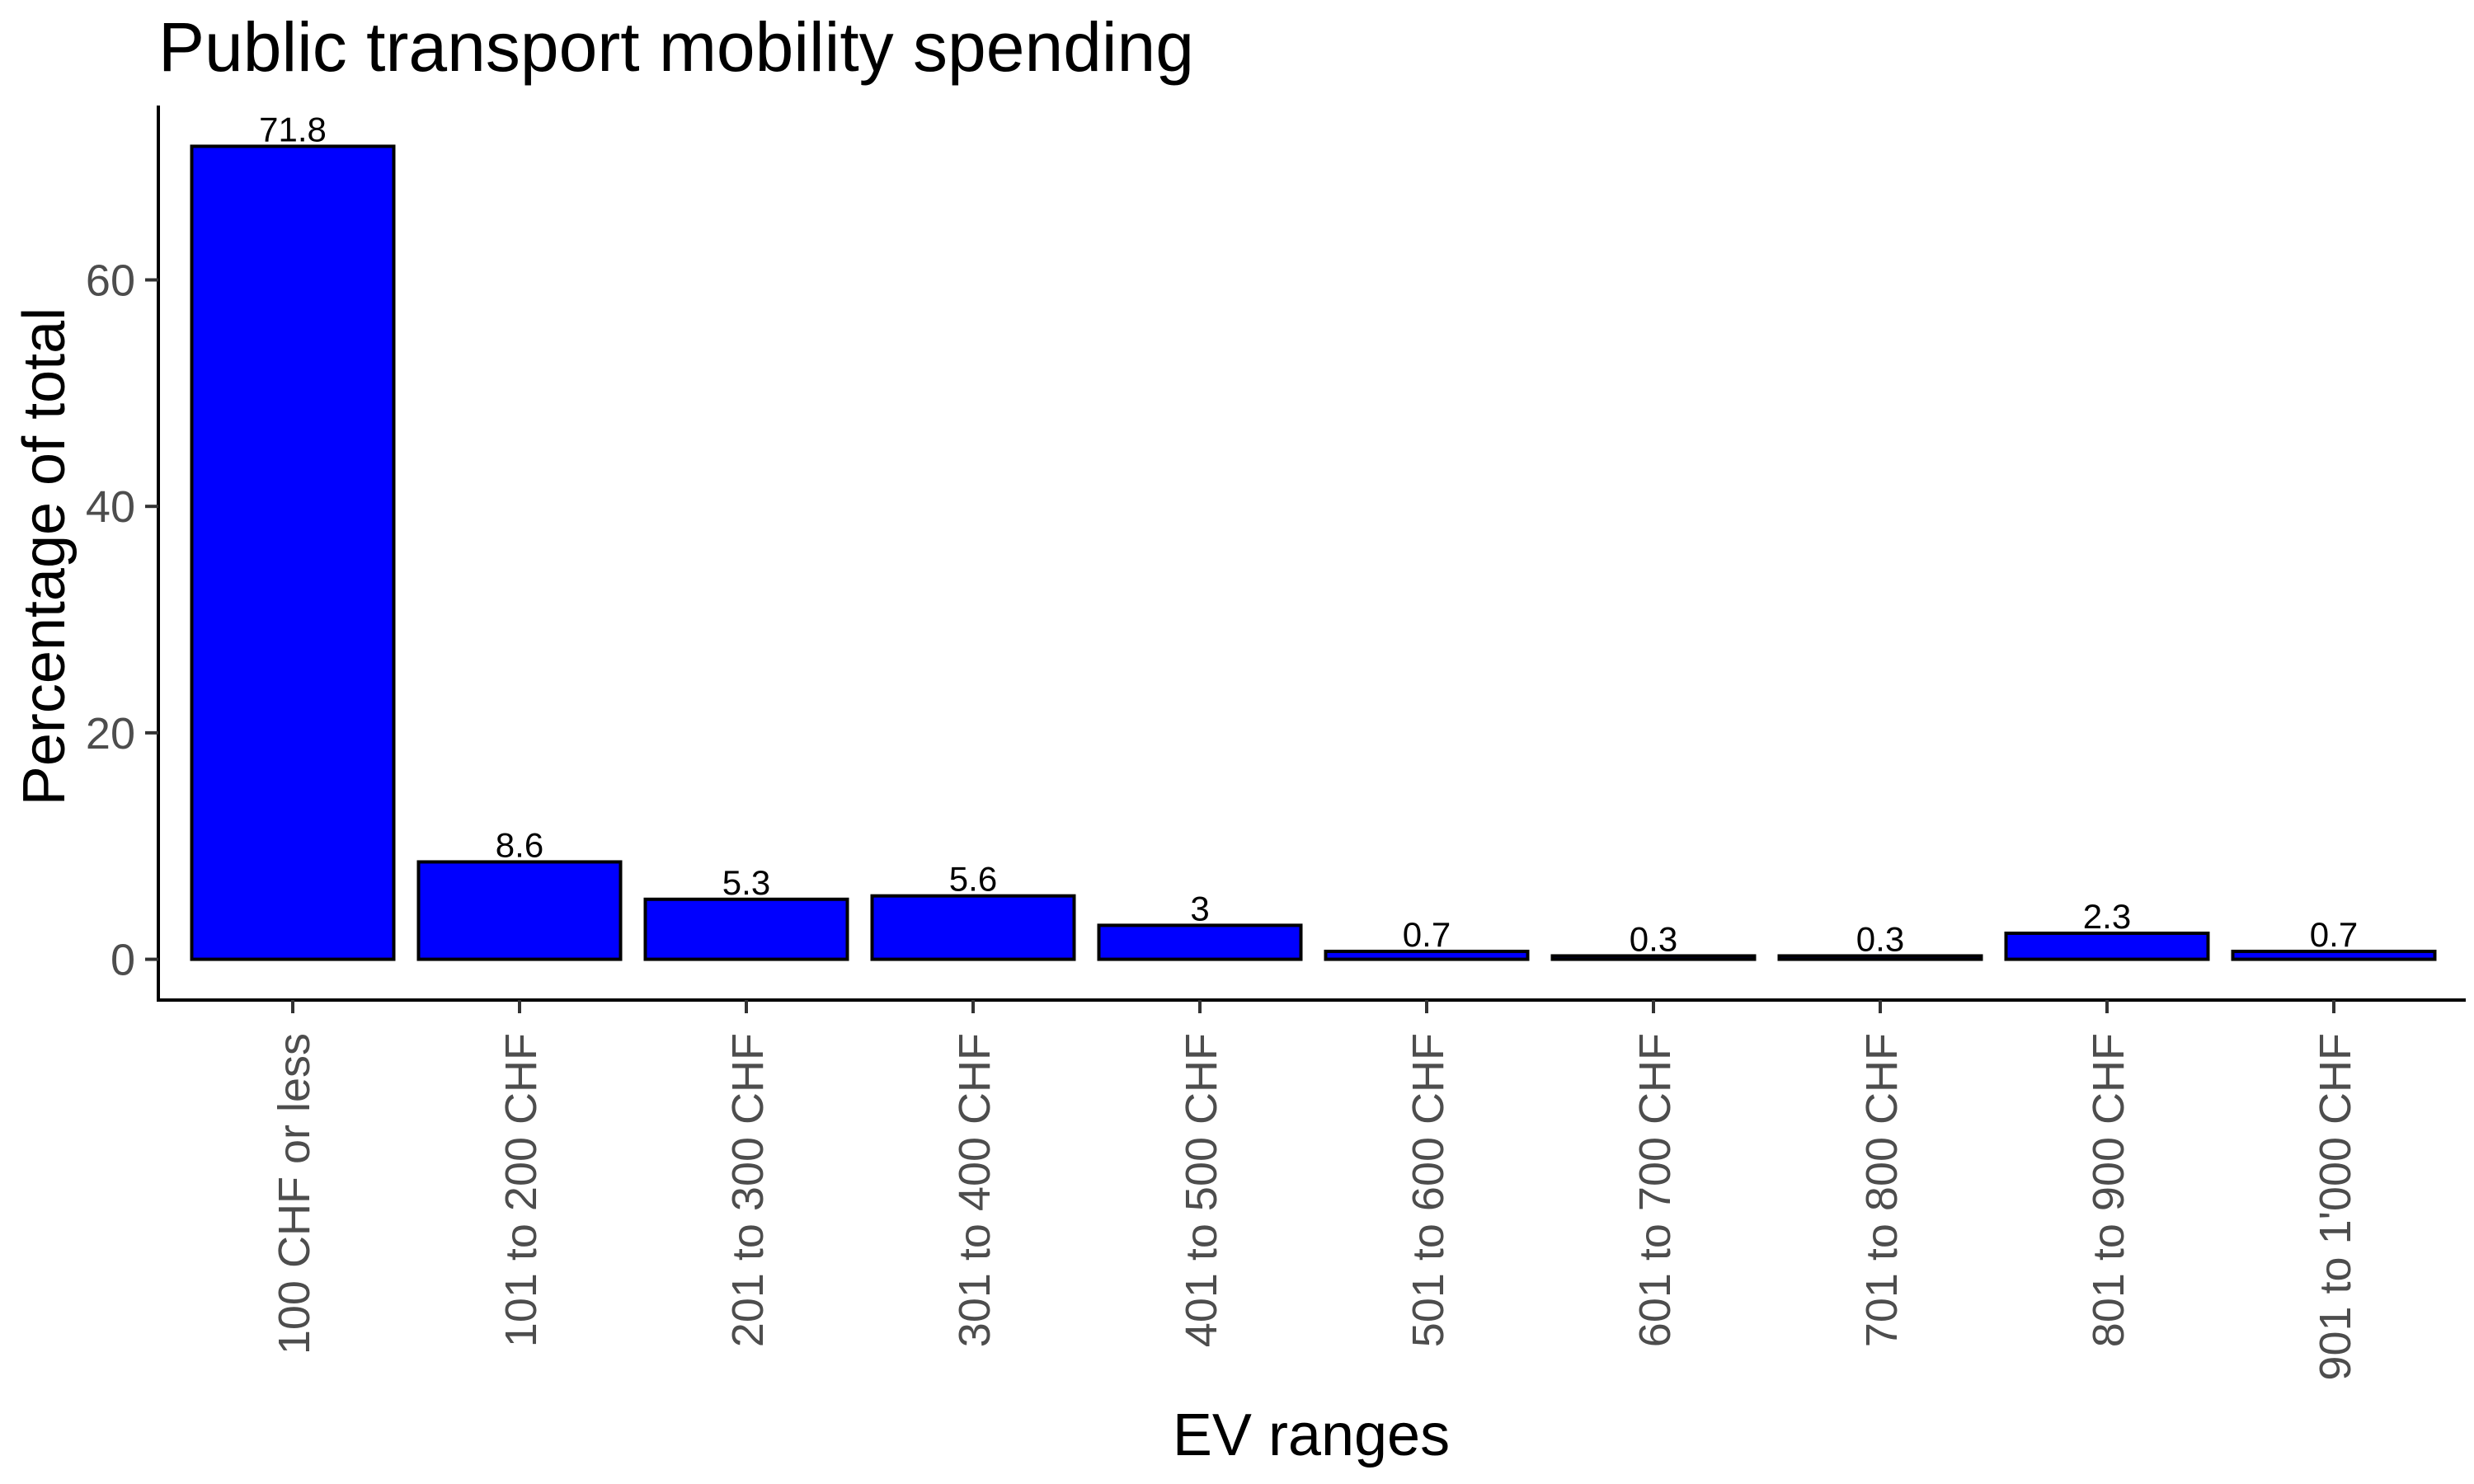  I want to click on y-tick-label-2: 20, so click(110, 733).